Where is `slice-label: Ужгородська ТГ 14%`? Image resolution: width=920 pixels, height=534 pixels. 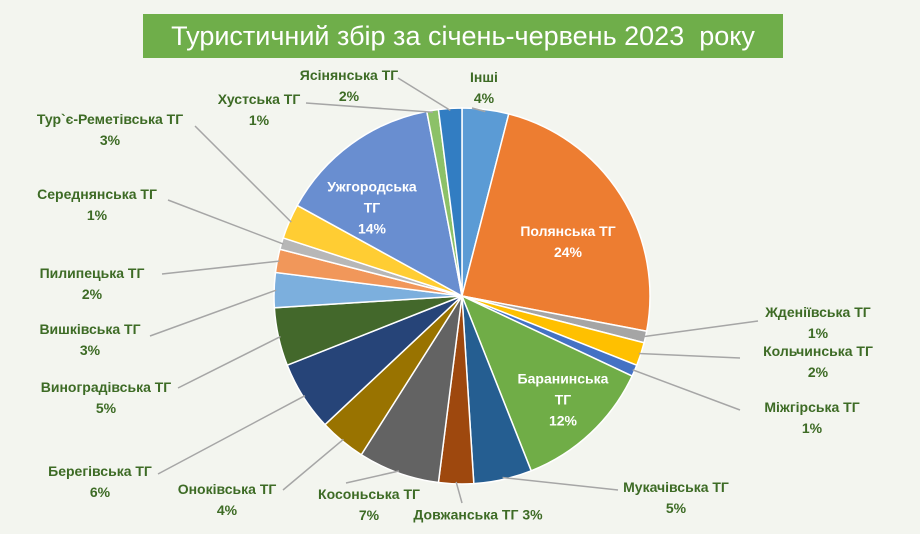 slice-label: Ужгородська ТГ 14% is located at coordinates (372, 208).